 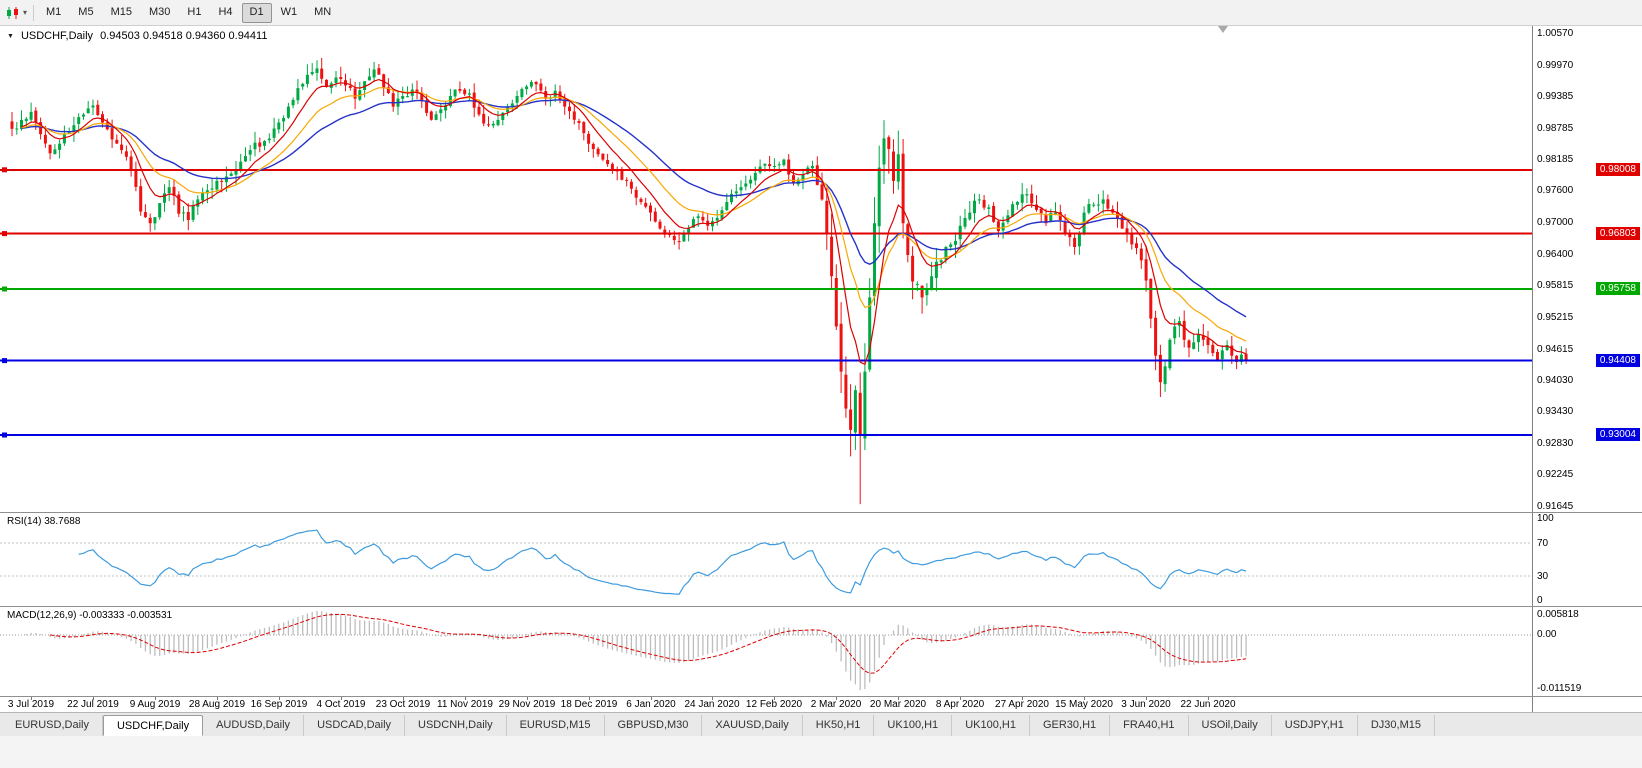 What do you see at coordinates (1555, 444) in the screenshot?
I see `price-tick: 0.92830` at bounding box center [1555, 444].